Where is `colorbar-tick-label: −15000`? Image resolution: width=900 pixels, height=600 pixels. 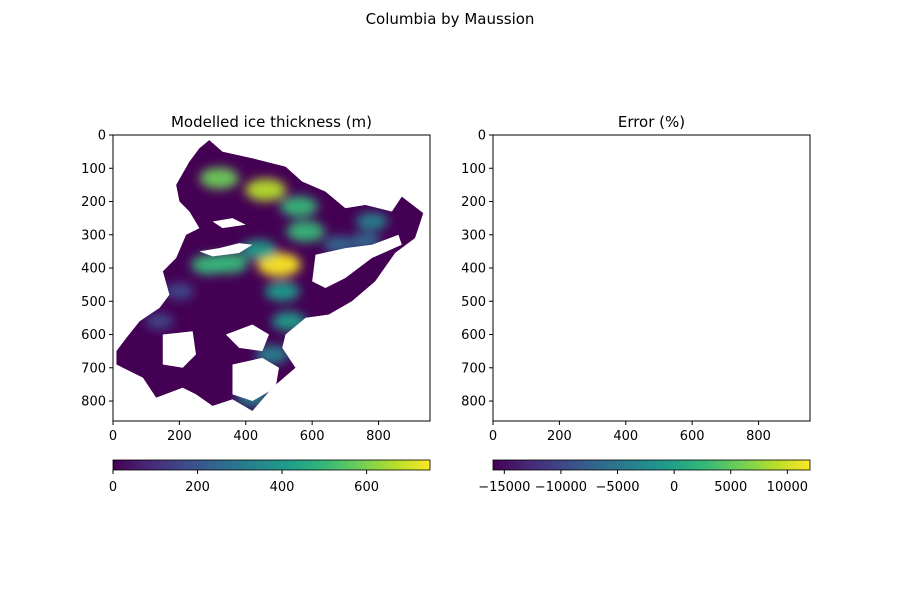 colorbar-tick-label: −15000 is located at coordinates (504, 487).